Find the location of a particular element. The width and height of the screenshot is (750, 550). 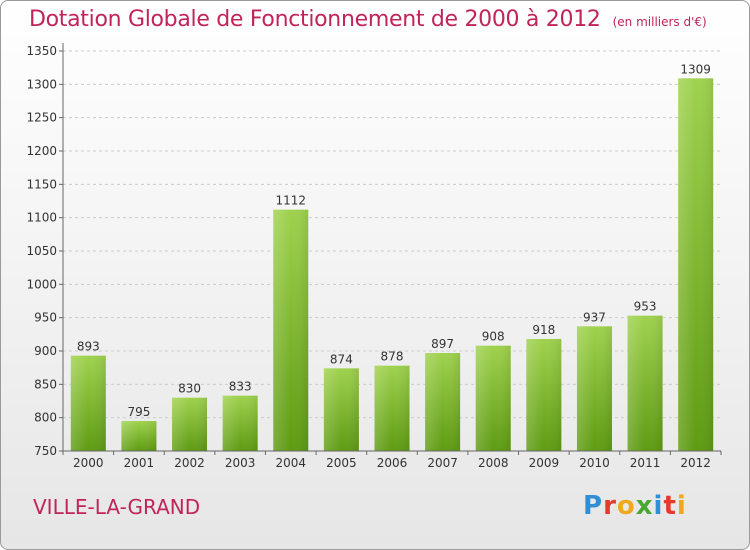

data-label: 908 is located at coordinates (493, 337).